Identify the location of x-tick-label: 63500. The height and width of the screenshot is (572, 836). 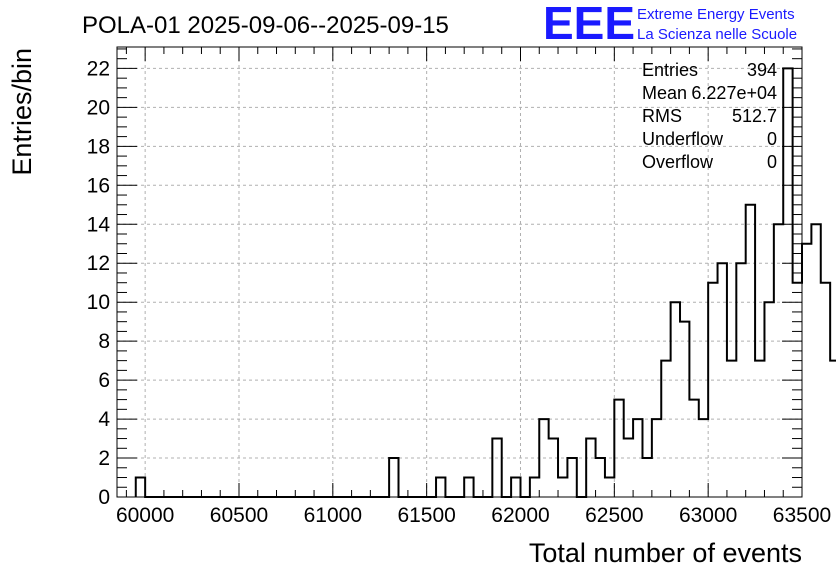
(802, 515).